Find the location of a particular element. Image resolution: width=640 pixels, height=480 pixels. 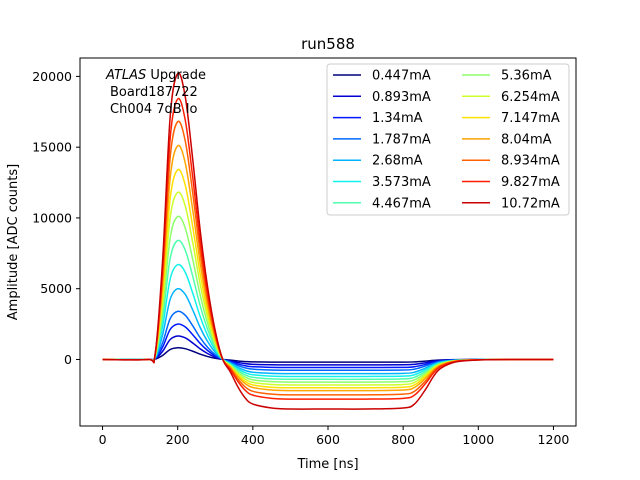

x-tick-label: 0 is located at coordinates (103, 439).